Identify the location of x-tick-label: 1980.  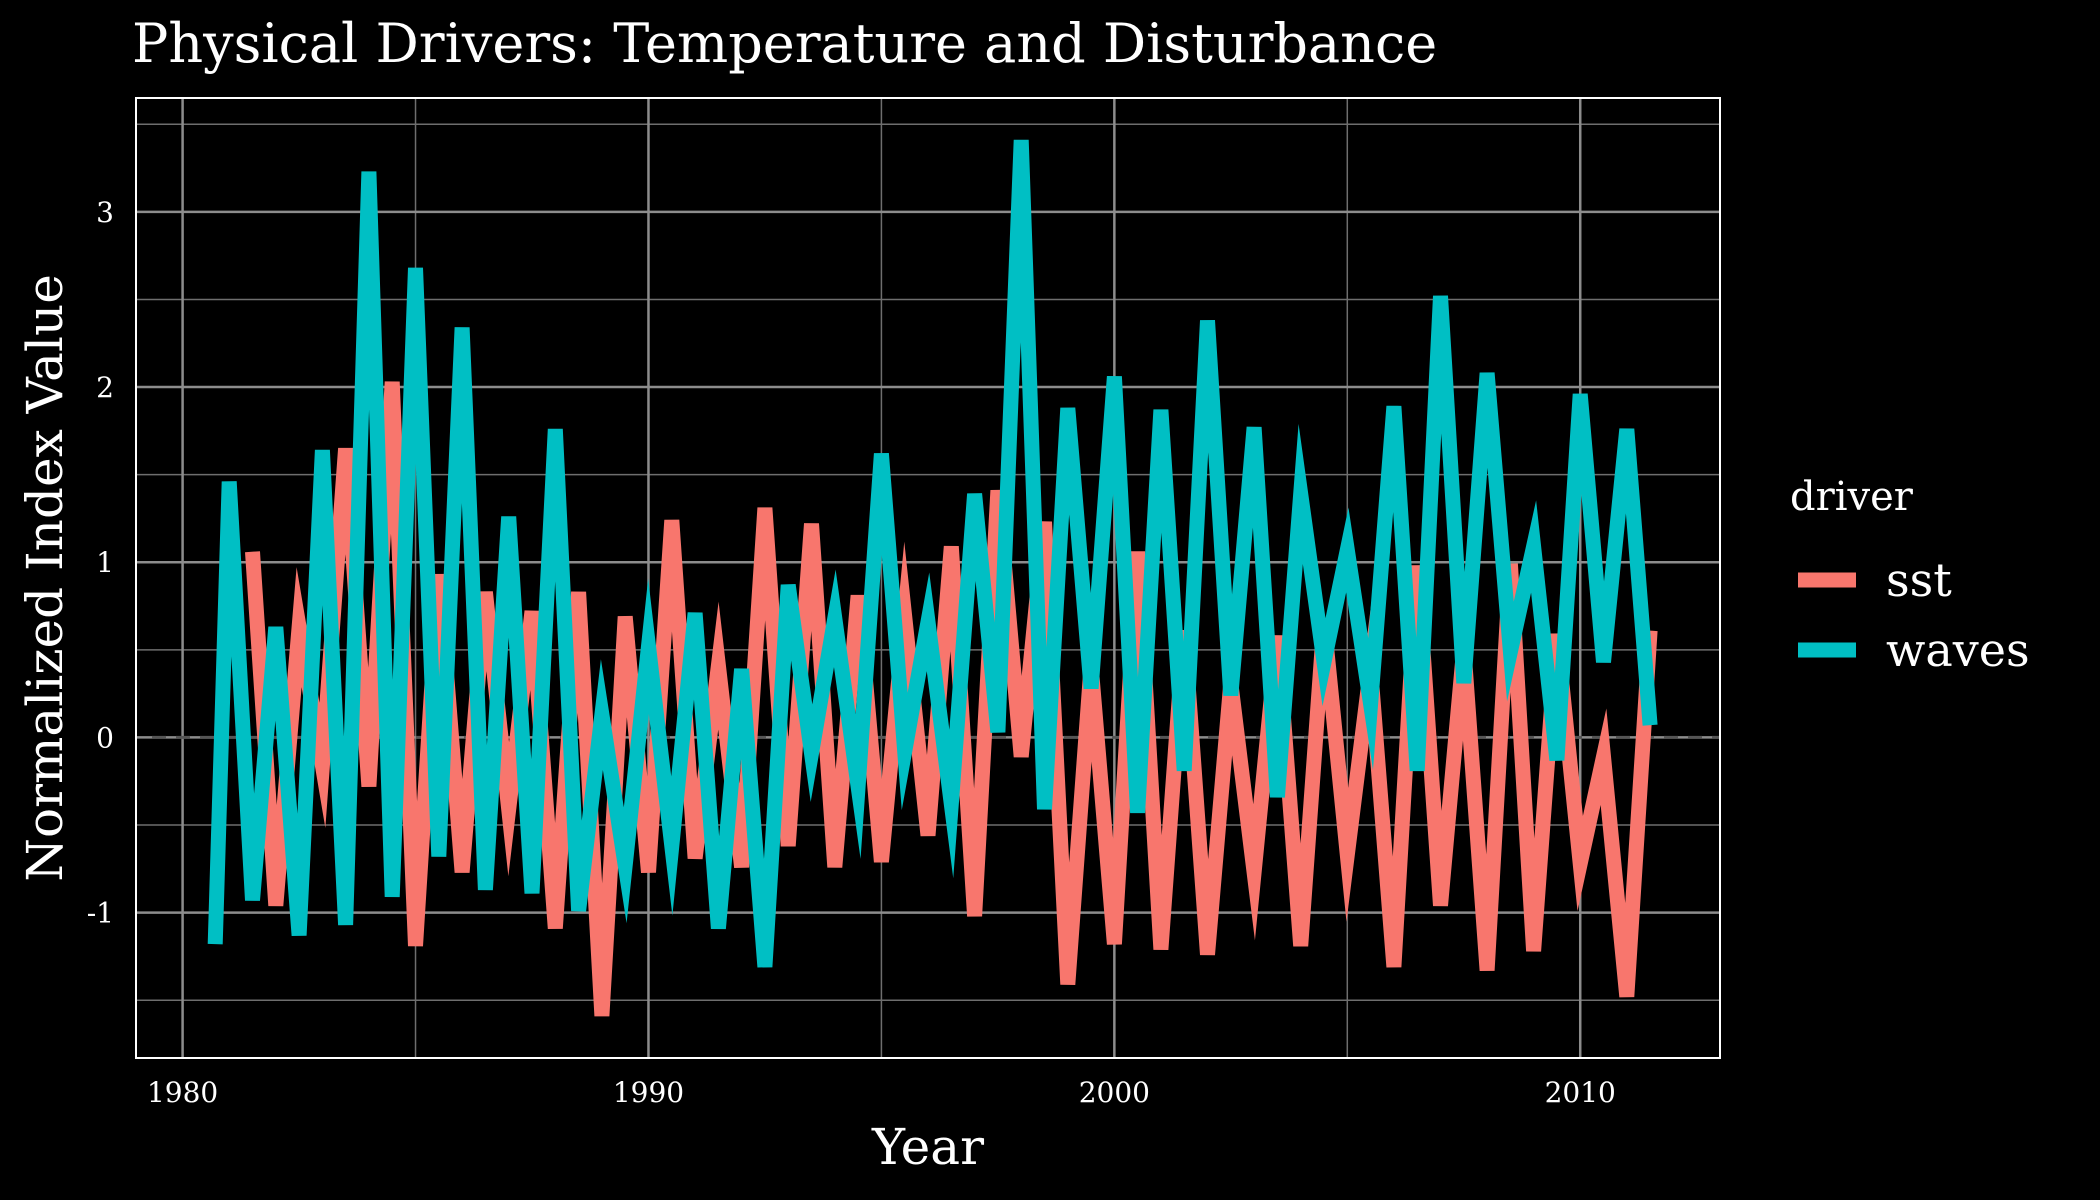
(182, 1092).